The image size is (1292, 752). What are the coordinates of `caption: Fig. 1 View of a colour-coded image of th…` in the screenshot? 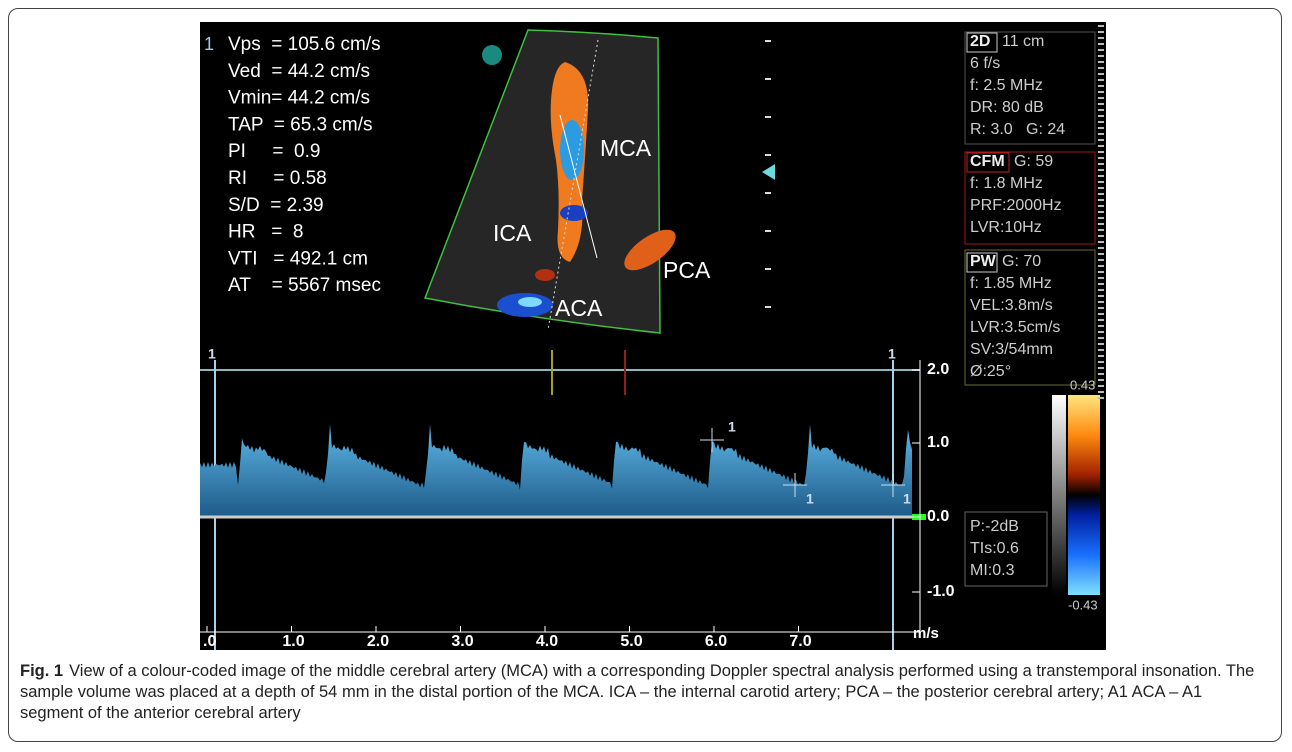 It's located at (645, 692).